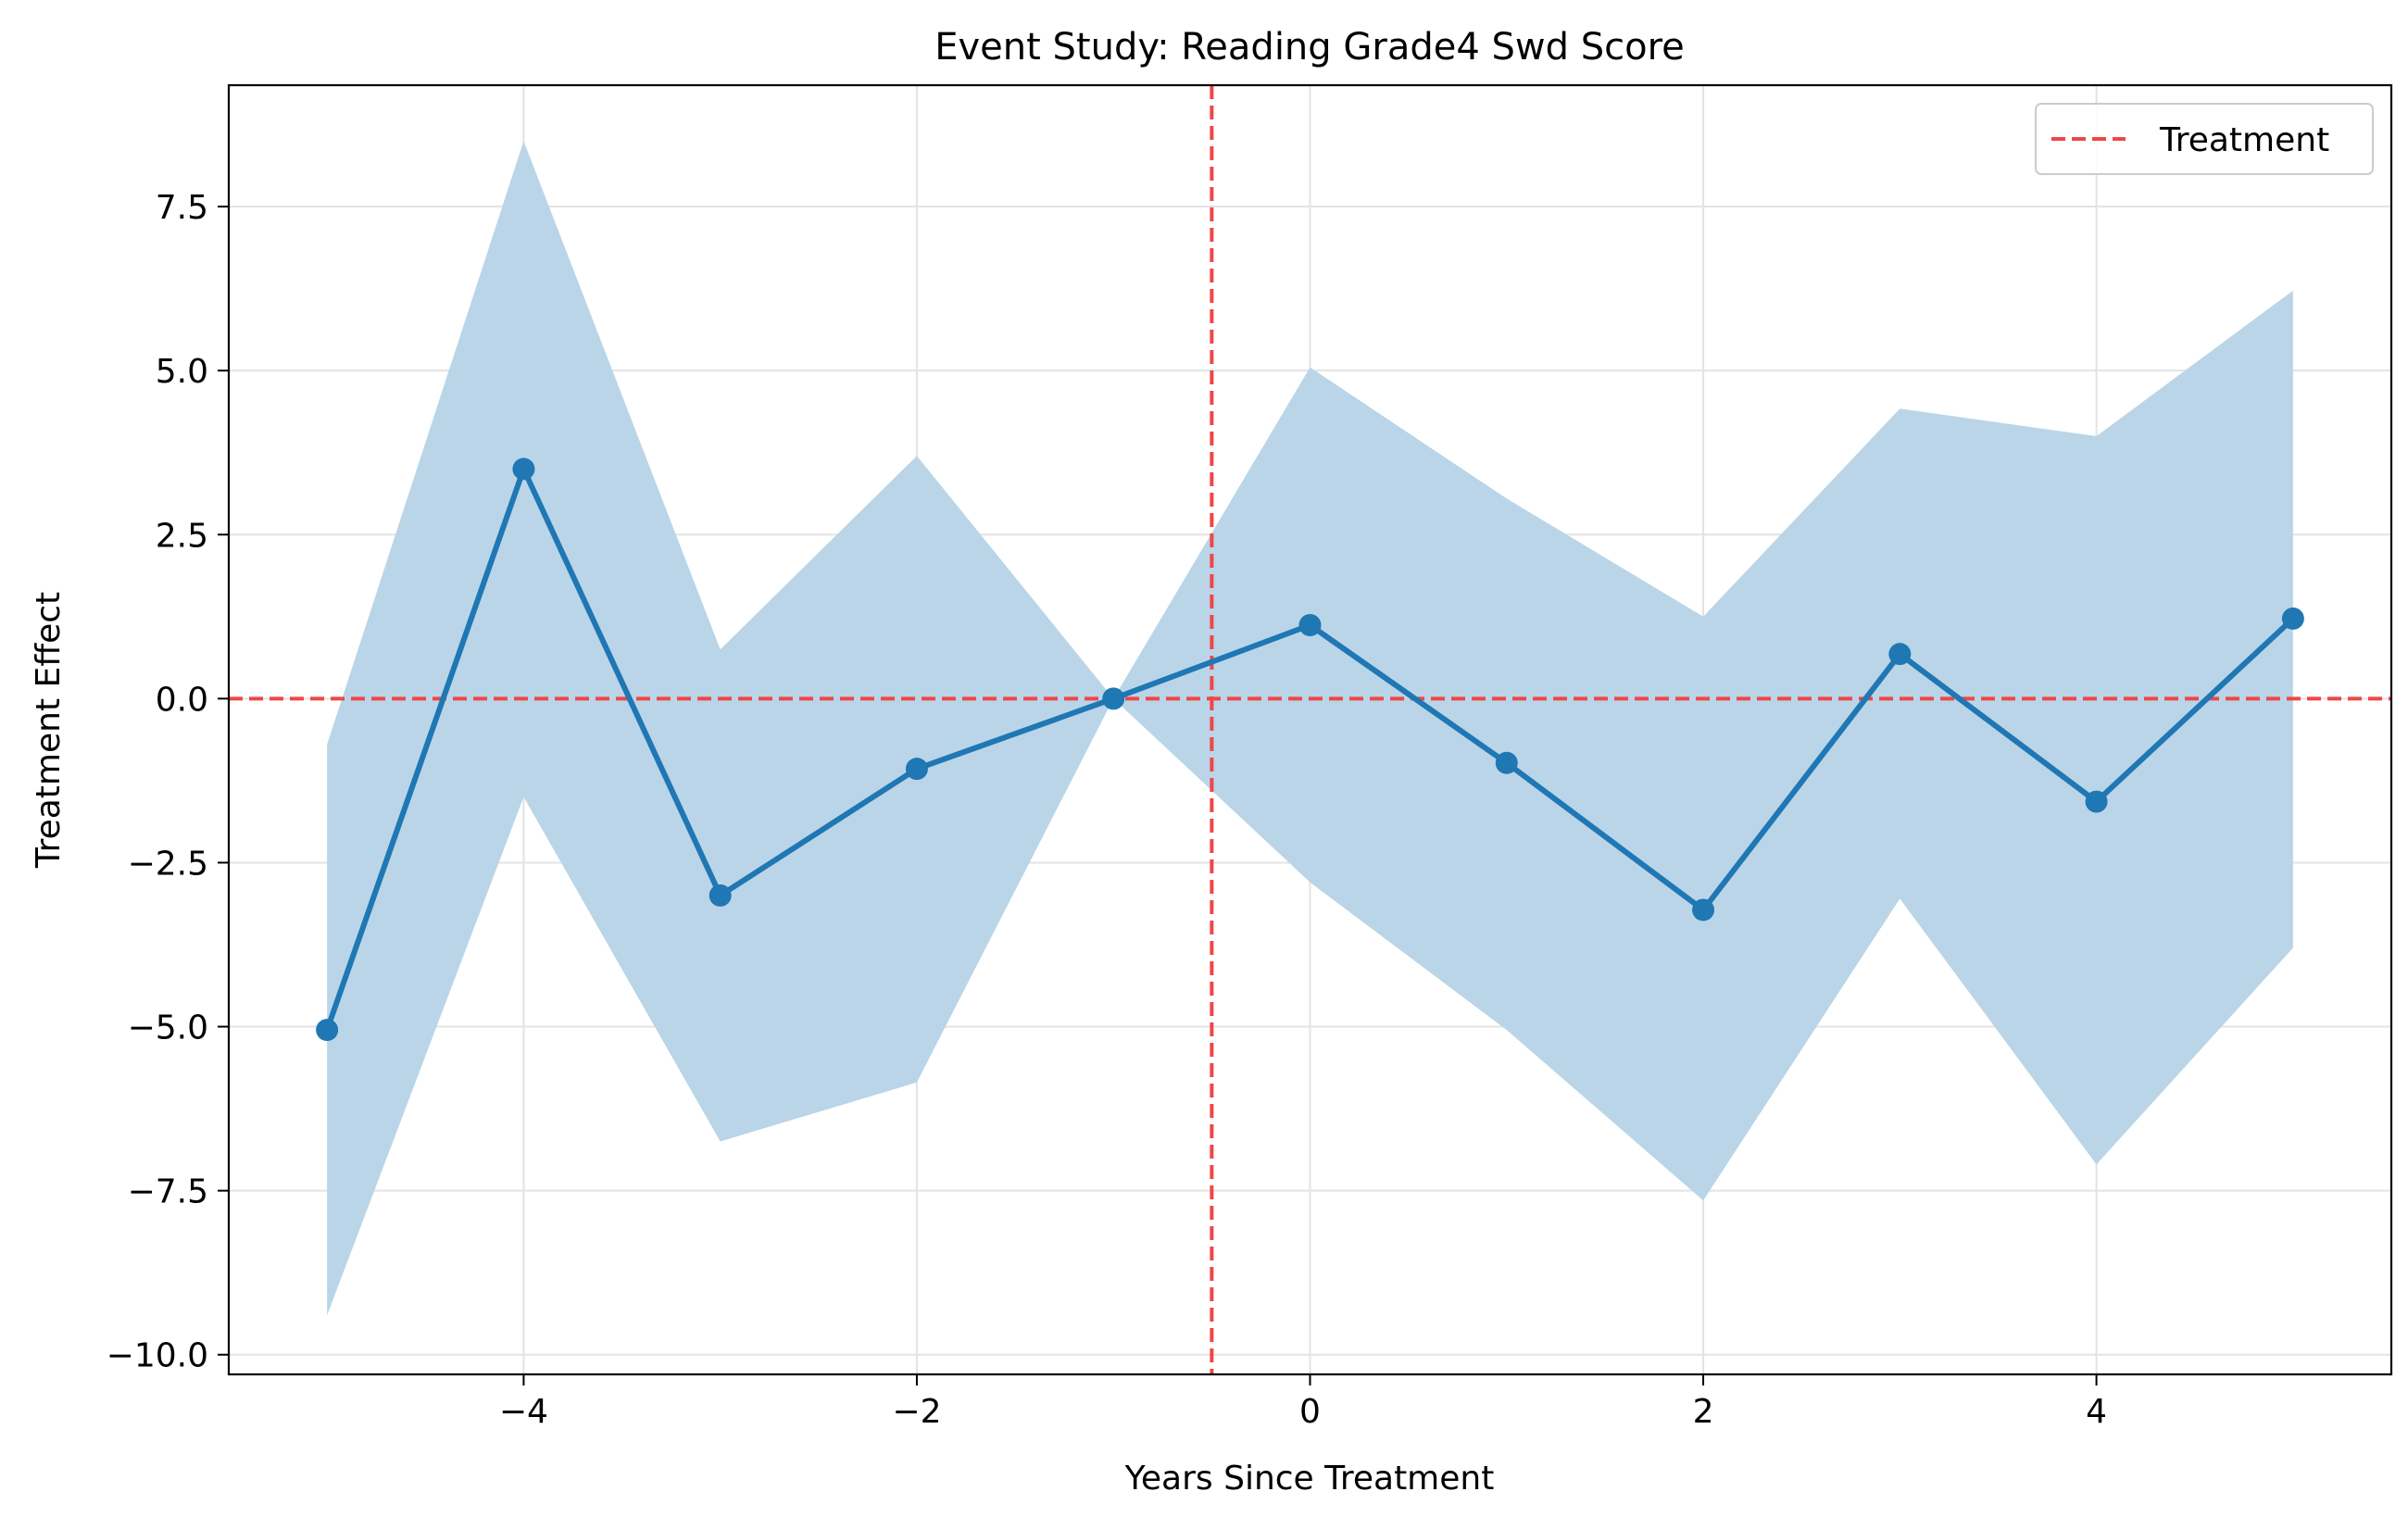  Describe the element at coordinates (523, 1412) in the screenshot. I see `x-tick-label: −4` at that location.